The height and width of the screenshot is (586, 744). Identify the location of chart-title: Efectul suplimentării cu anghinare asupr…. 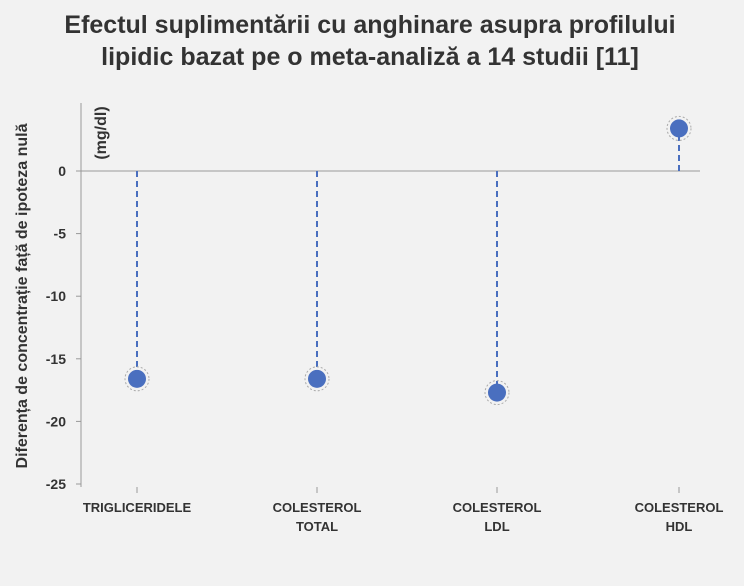
(369, 41).